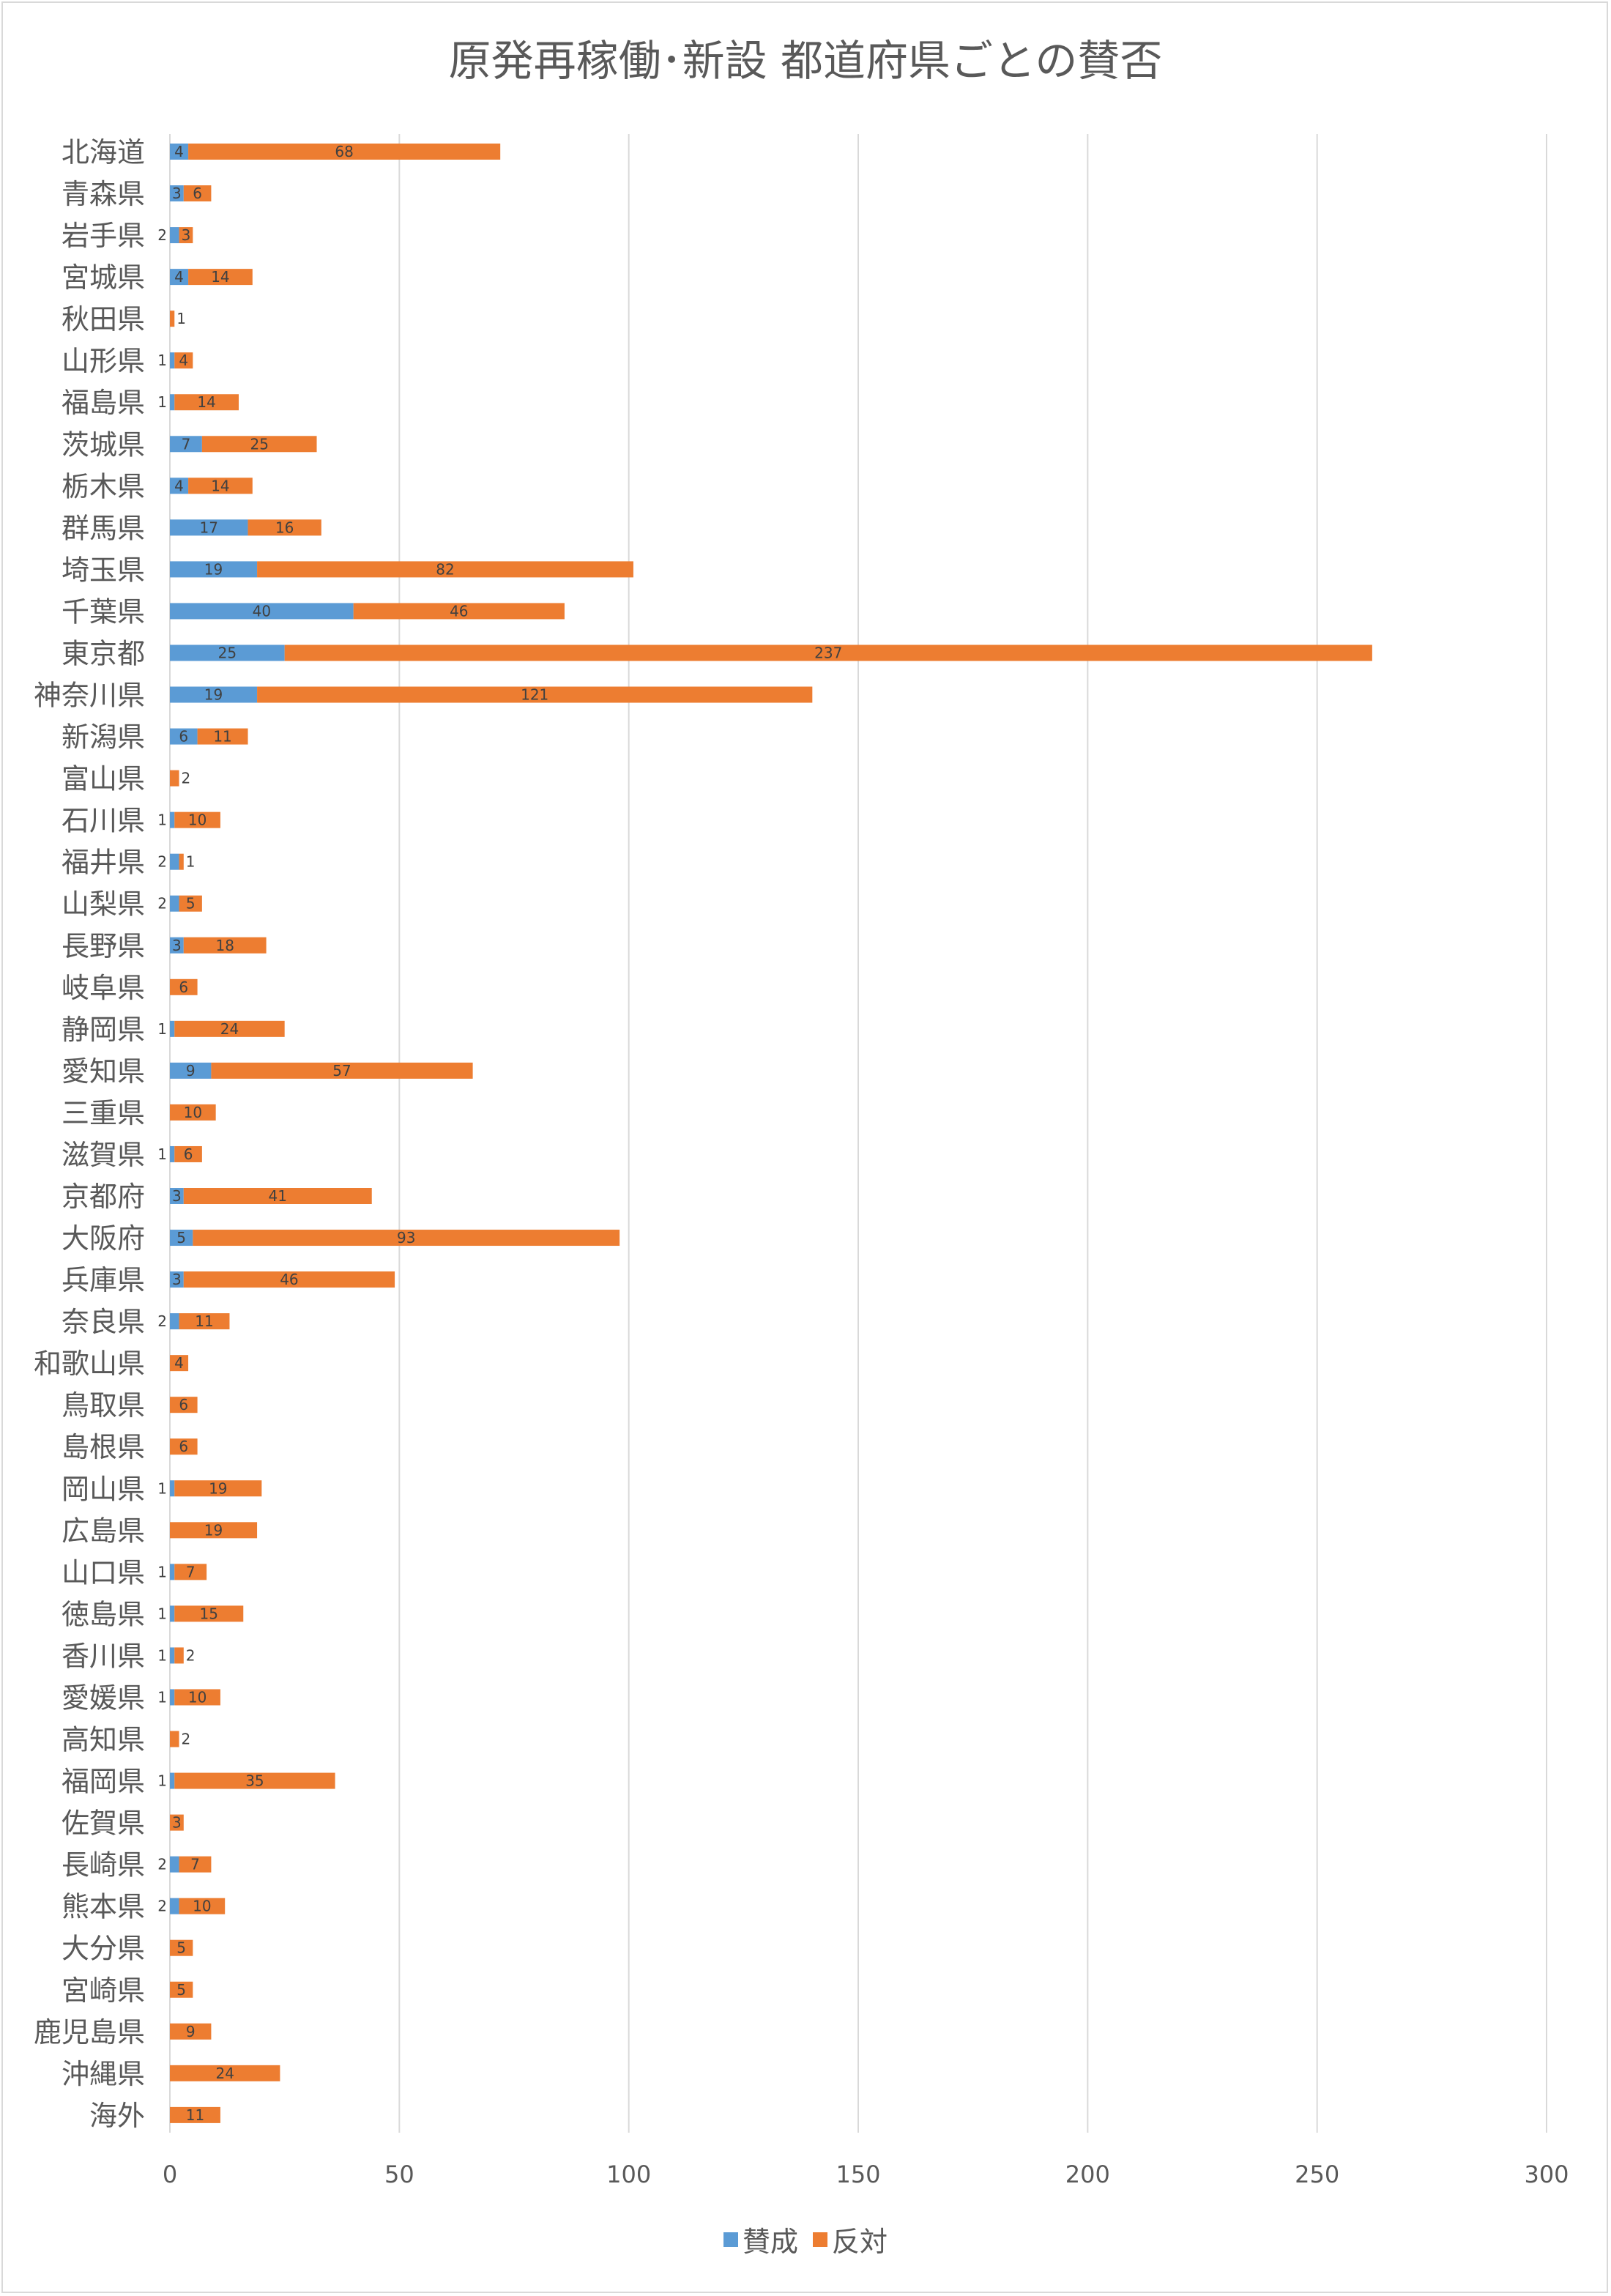  Describe the element at coordinates (103, 1238) in the screenshot. I see `category-label: 大阪府` at that location.